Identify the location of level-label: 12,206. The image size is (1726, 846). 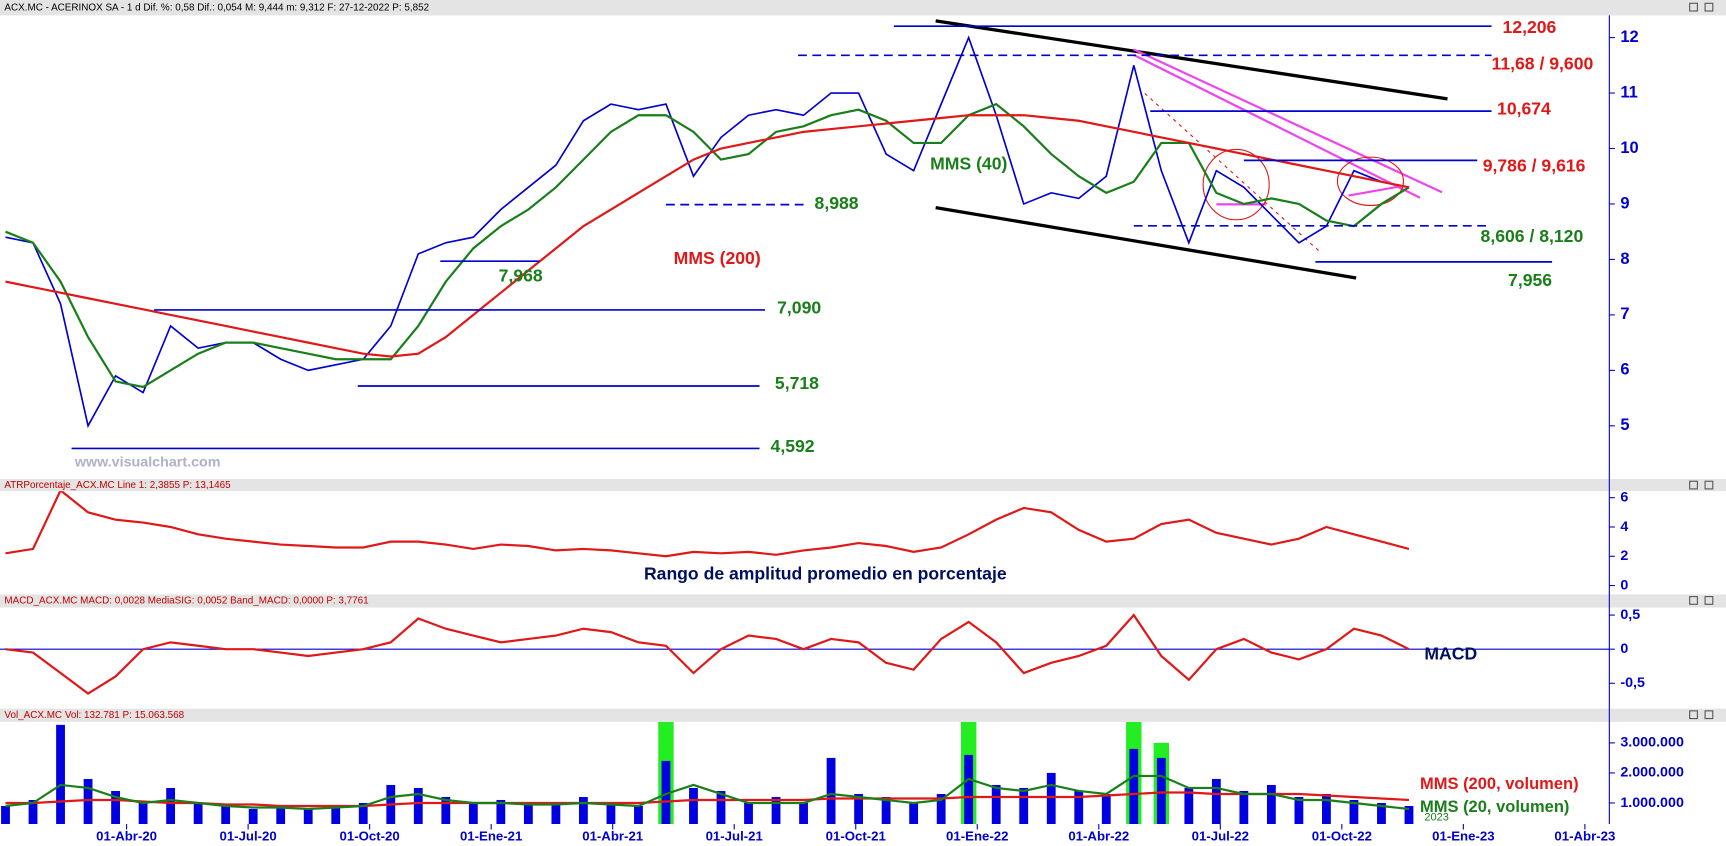
(1530, 27).